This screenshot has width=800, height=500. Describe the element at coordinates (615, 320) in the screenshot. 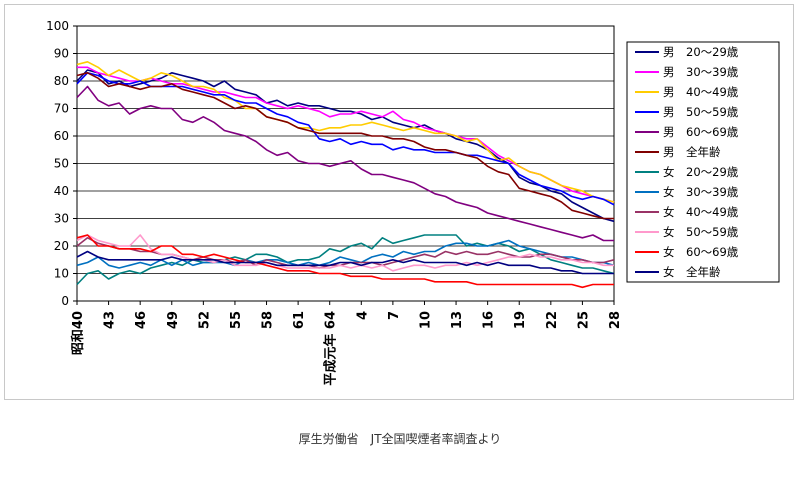

I see `x-tick-label: 28` at that location.